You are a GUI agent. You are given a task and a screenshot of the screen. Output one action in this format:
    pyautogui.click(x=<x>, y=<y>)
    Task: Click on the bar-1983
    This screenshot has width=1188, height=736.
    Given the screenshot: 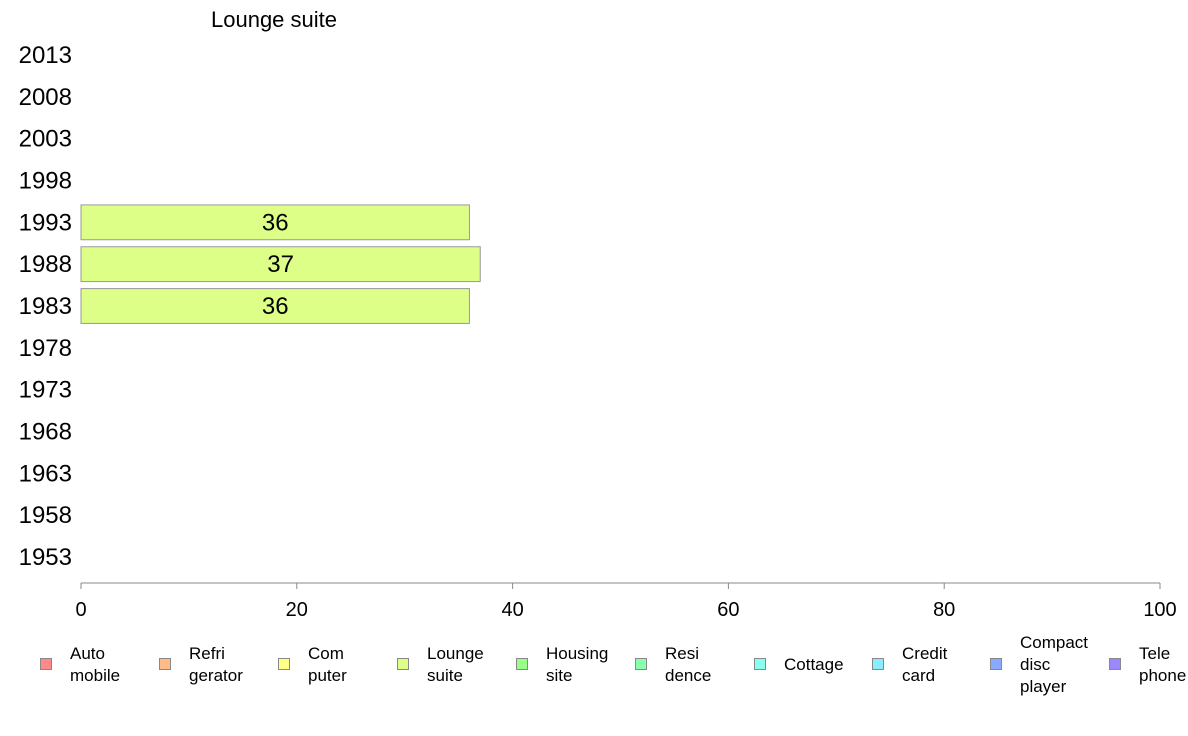 What is the action you would take?
    pyautogui.click(x=275, y=306)
    